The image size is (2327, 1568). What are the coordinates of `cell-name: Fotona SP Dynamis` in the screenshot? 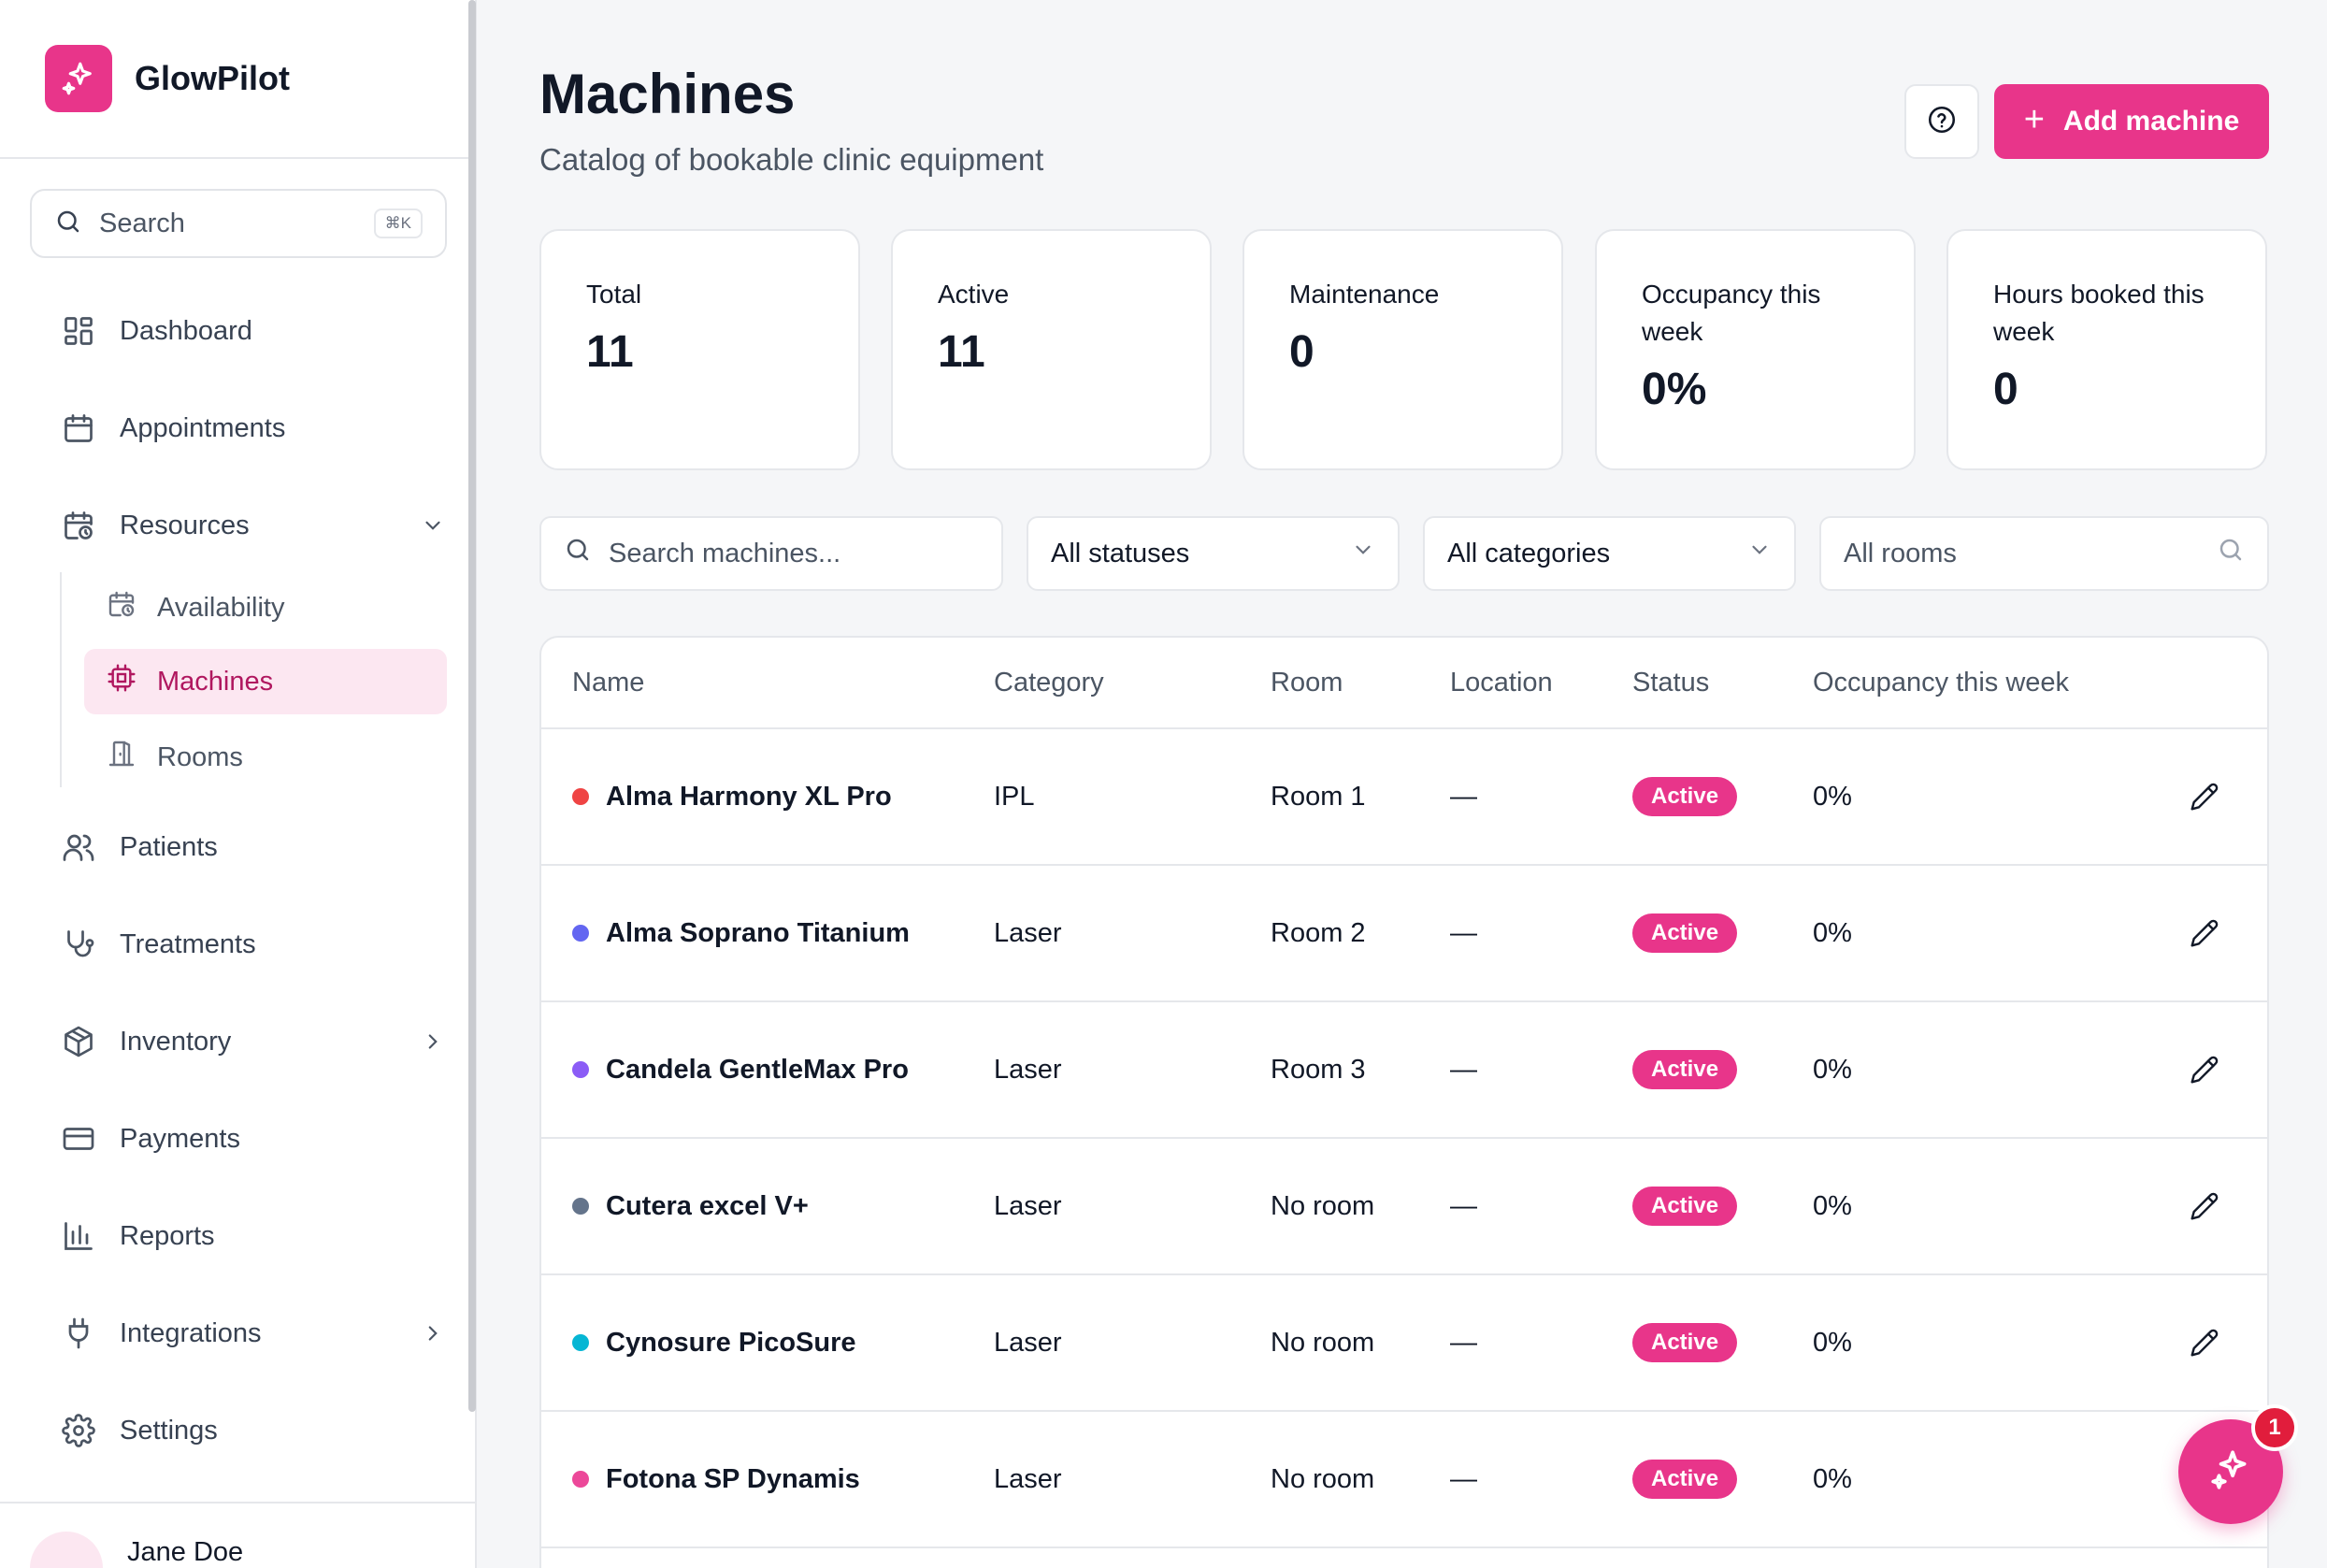 It's located at (716, 1479).